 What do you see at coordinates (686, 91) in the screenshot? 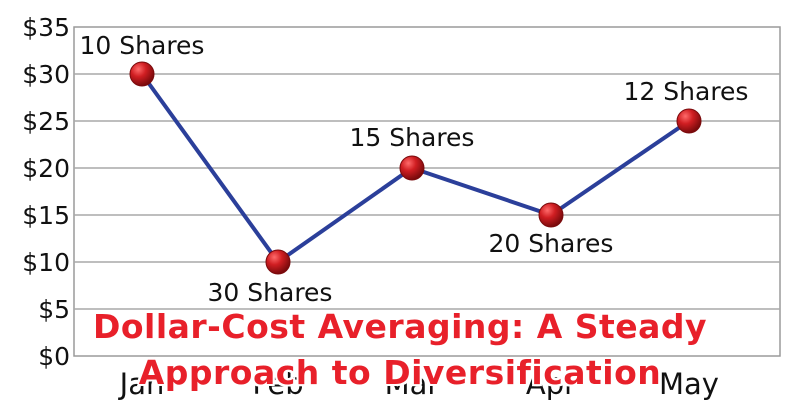
I see `point-label-may: 12 Shares` at bounding box center [686, 91].